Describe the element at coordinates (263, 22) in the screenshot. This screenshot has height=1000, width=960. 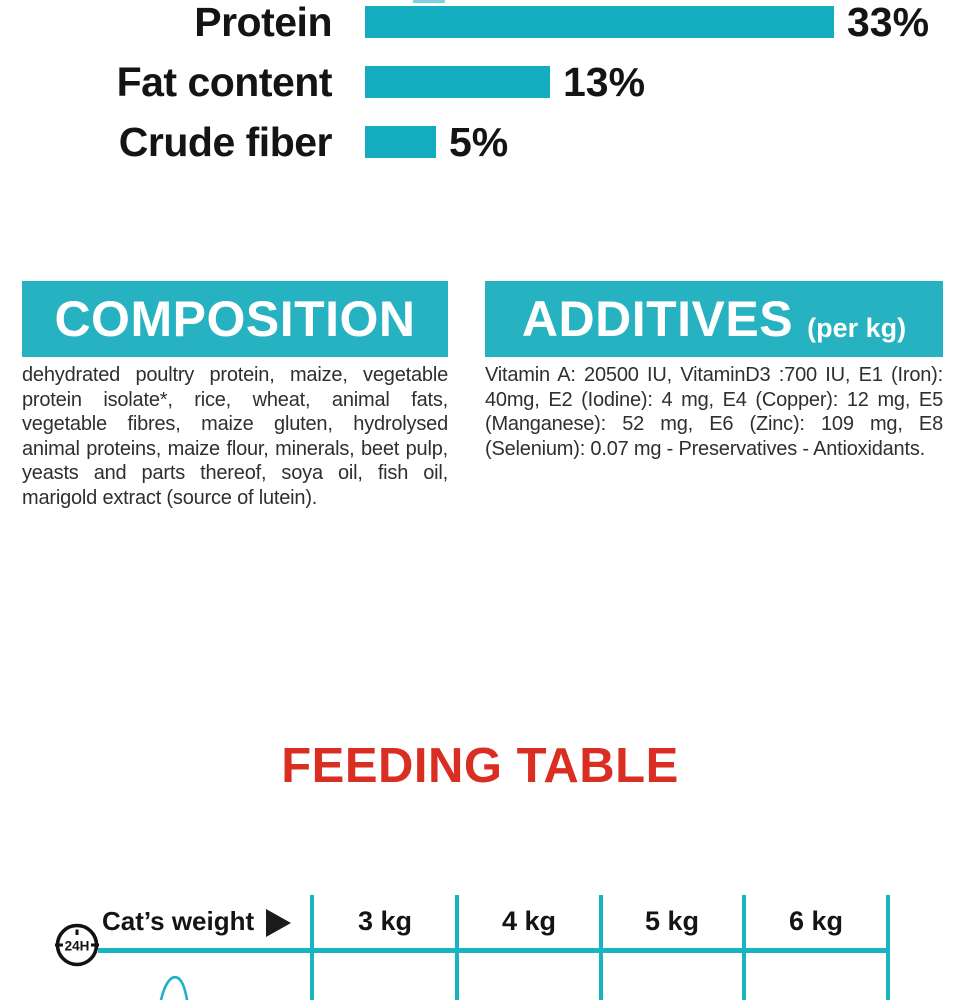
I see `chart-row-label: Protein` at that location.